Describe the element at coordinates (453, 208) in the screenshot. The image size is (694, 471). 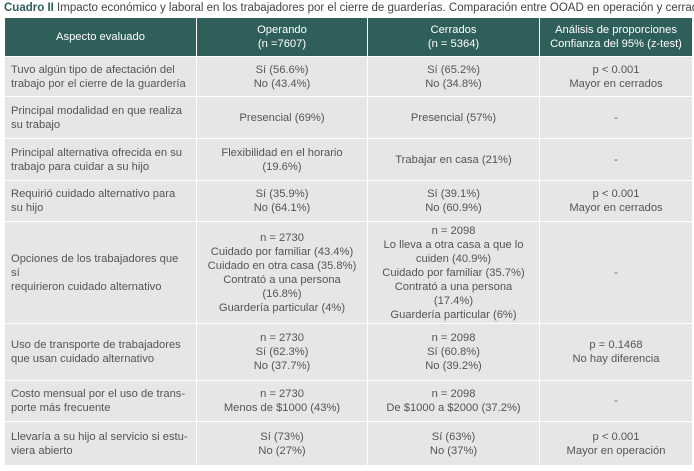
I see `cell-line: No (60.9%)` at that location.